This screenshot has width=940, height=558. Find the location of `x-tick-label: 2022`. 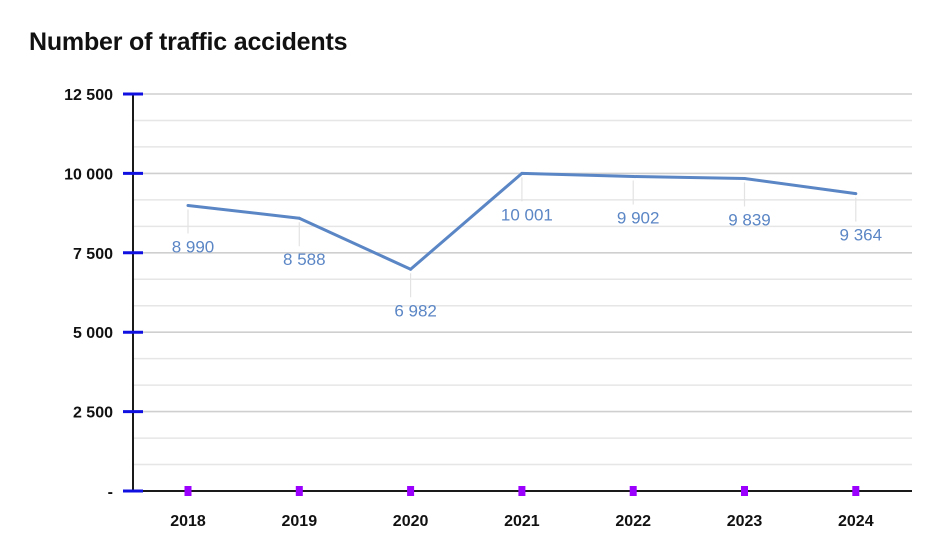

x-tick-label: 2022 is located at coordinates (633, 521).